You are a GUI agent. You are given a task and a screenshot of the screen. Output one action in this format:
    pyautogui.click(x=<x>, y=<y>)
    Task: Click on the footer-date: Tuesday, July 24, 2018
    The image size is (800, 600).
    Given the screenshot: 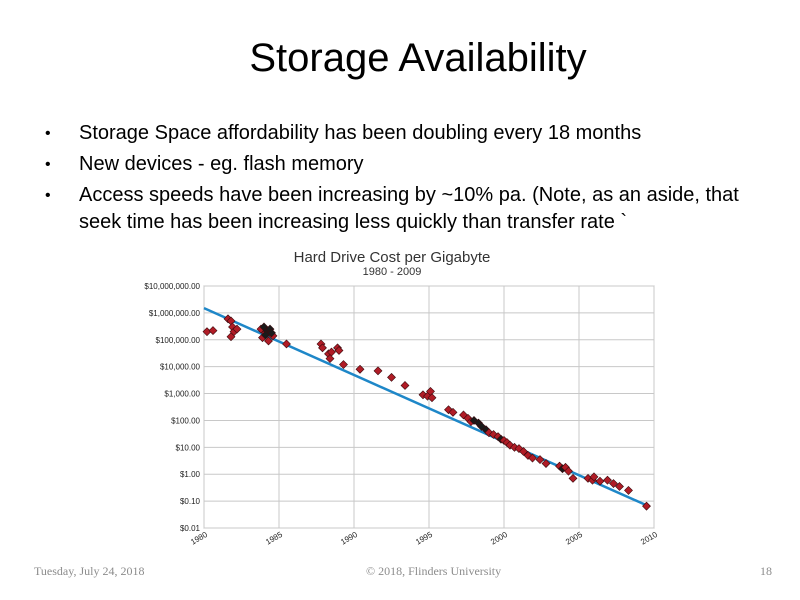 What is the action you would take?
    pyautogui.click(x=89, y=571)
    